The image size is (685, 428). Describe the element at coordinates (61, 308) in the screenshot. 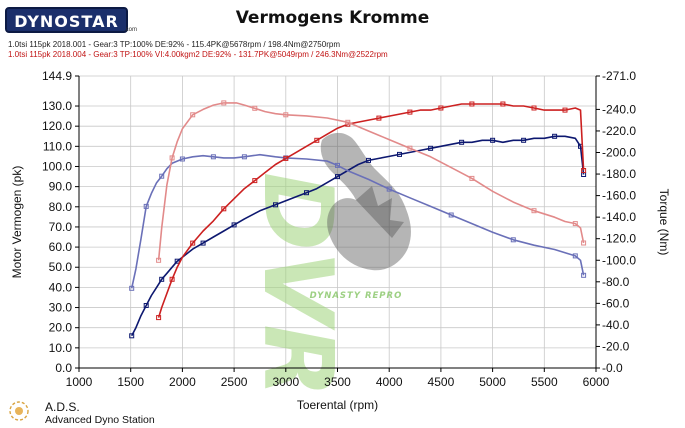

I see `y-tick-label: 30.0` at that location.